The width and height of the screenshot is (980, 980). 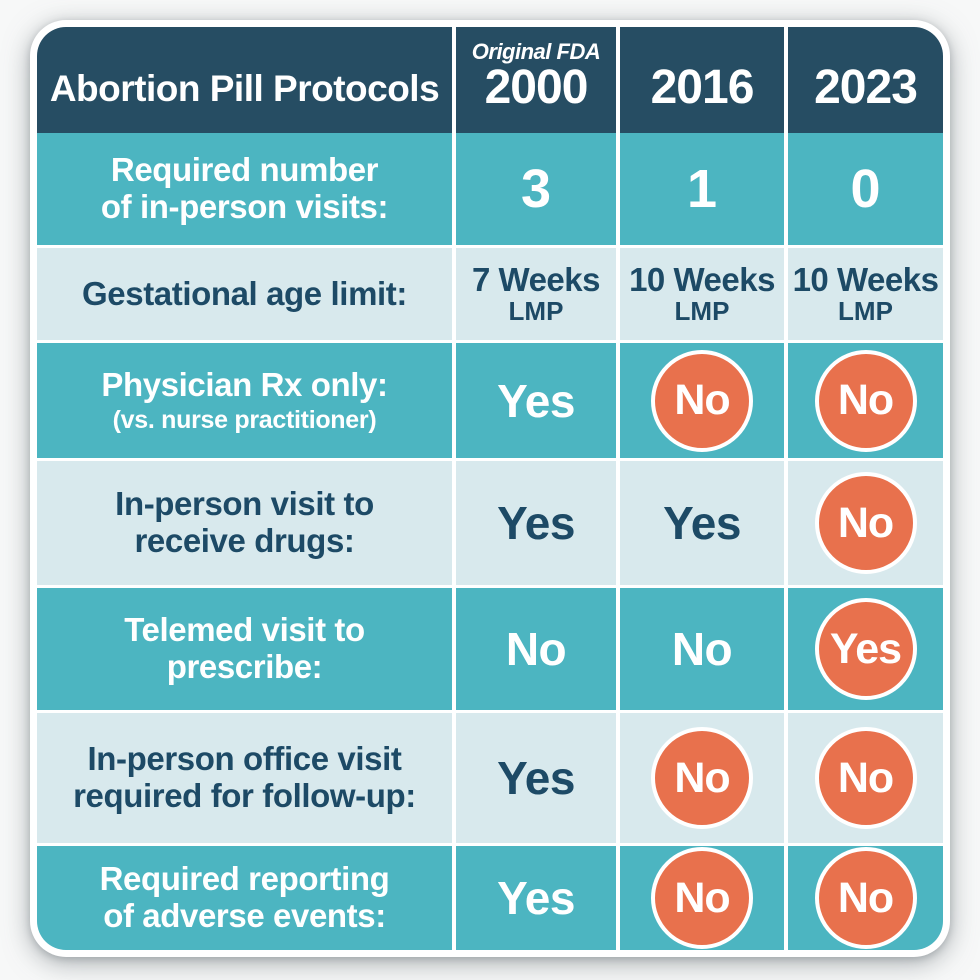 I want to click on row-label-line: Required number, so click(x=244, y=170).